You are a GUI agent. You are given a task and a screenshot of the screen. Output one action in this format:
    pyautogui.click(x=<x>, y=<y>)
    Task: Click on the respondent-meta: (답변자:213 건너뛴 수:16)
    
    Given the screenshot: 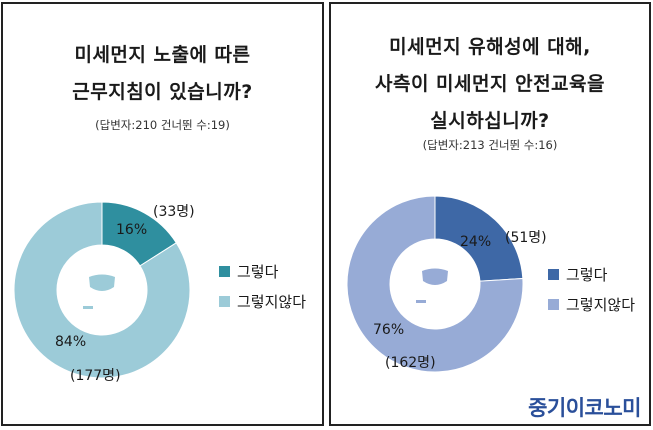 What is the action you would take?
    pyautogui.click(x=490, y=145)
    